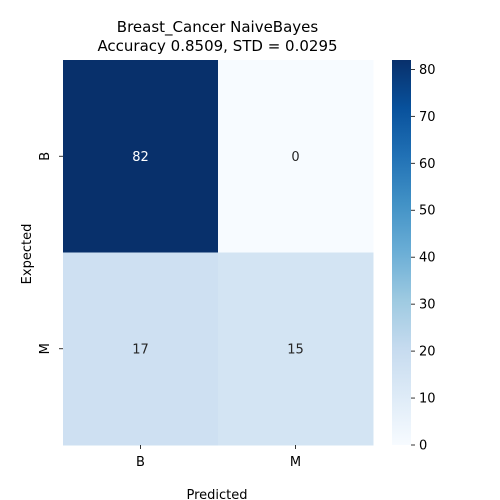  I want to click on cell-value-label: 15, so click(295, 349).